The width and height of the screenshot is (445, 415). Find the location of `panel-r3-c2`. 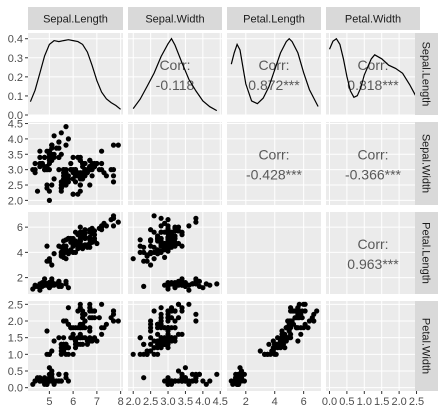

panel-r3-c2 is located at coordinates (274, 346).